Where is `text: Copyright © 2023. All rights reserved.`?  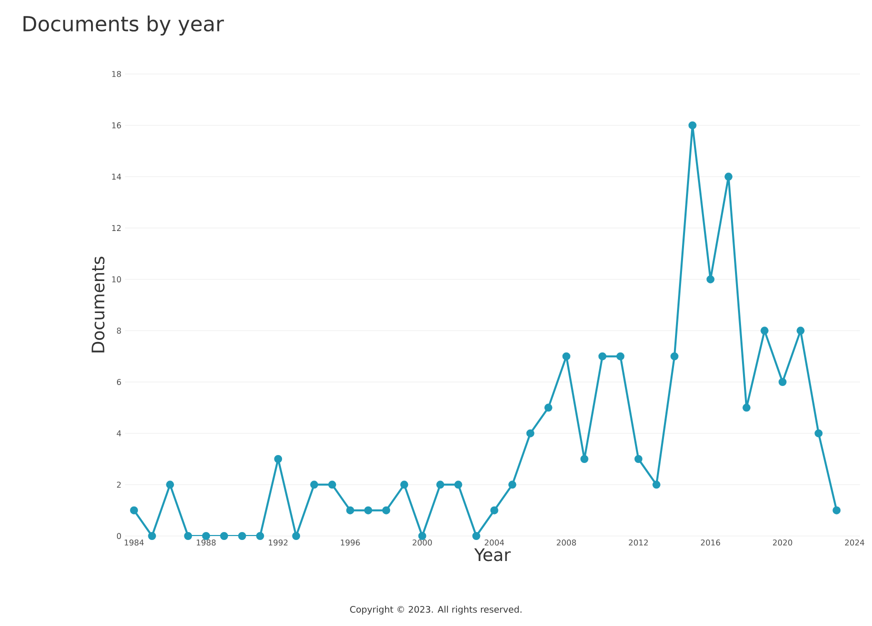
text: Copyright © 2023. All rights reserved. is located at coordinates (436, 610).